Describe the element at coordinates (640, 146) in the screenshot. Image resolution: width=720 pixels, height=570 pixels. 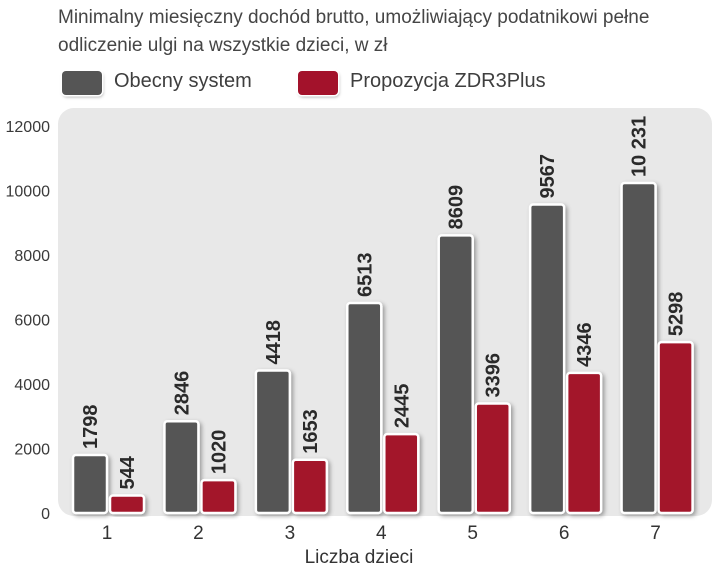
I see `data-label-s0-c6: 10 231` at that location.